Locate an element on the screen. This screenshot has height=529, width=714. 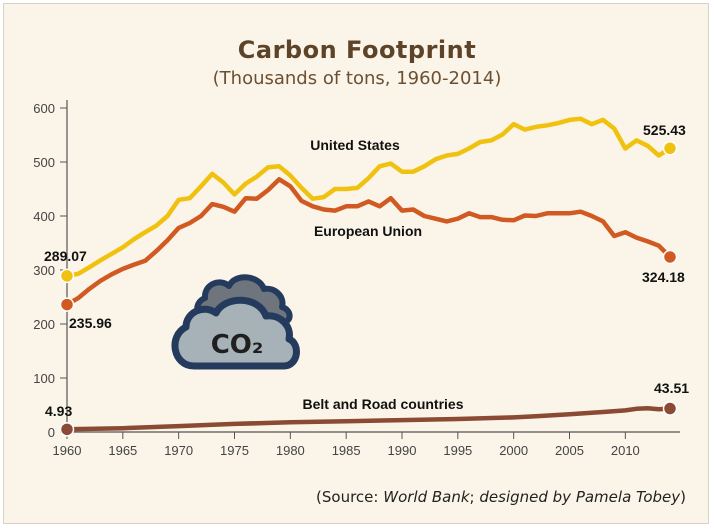
co2-icon-text: CO₂ is located at coordinates (237, 345).